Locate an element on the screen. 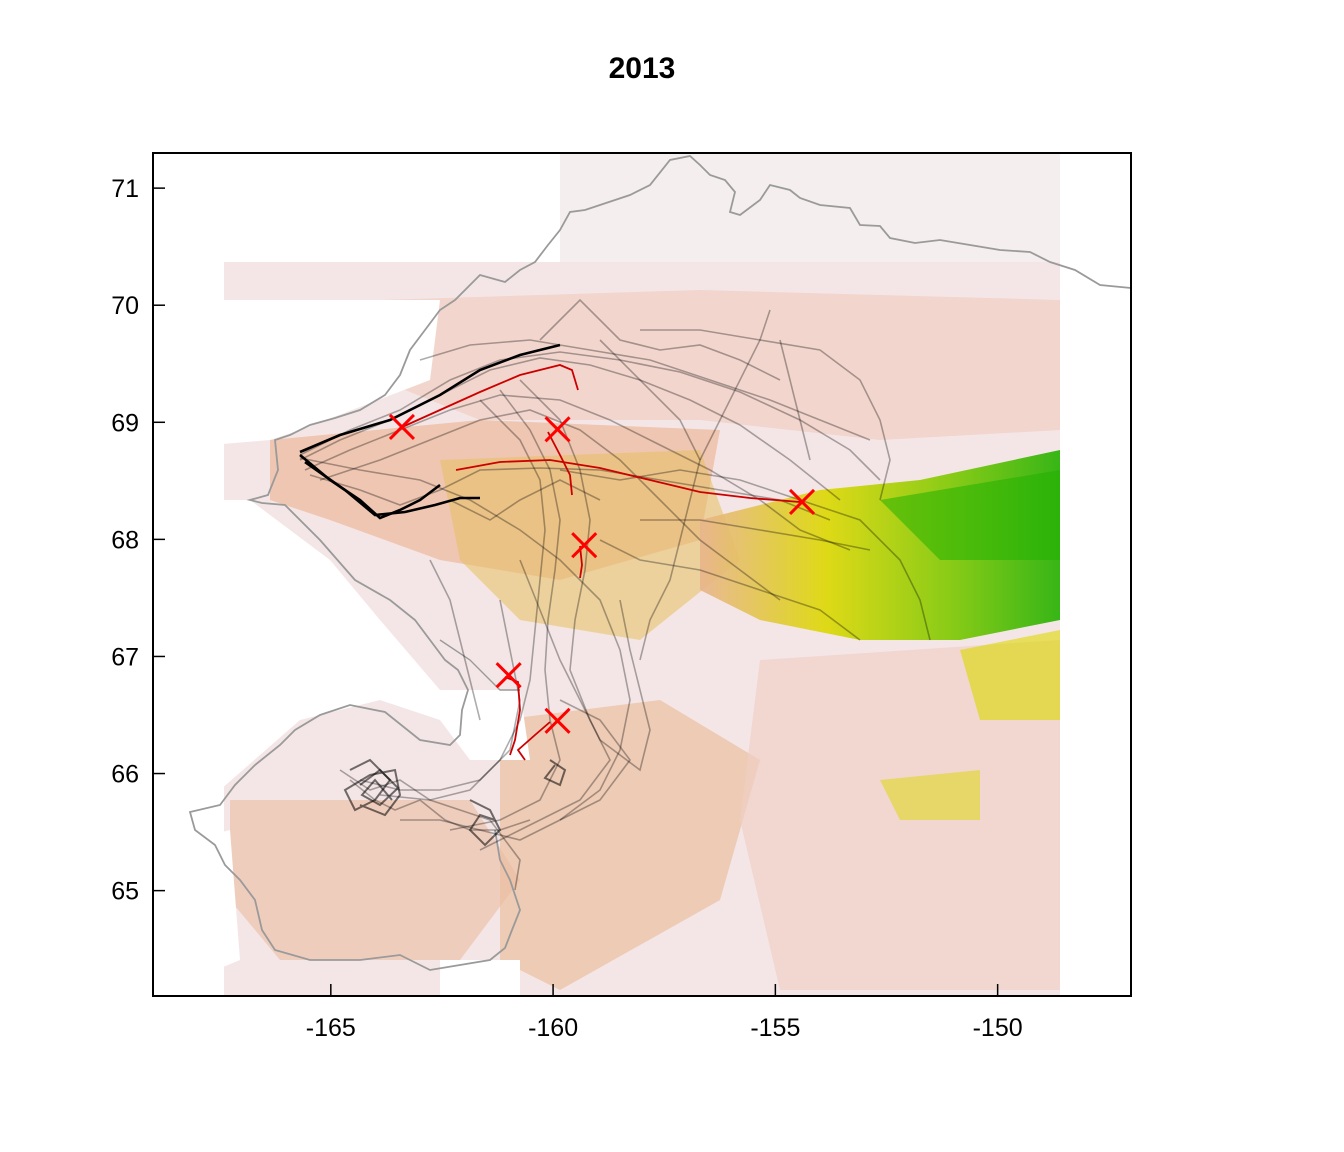 This screenshot has height=1152, width=1344. x-axis: -165 -160 -155 -150 is located at coordinates (664, 1013).